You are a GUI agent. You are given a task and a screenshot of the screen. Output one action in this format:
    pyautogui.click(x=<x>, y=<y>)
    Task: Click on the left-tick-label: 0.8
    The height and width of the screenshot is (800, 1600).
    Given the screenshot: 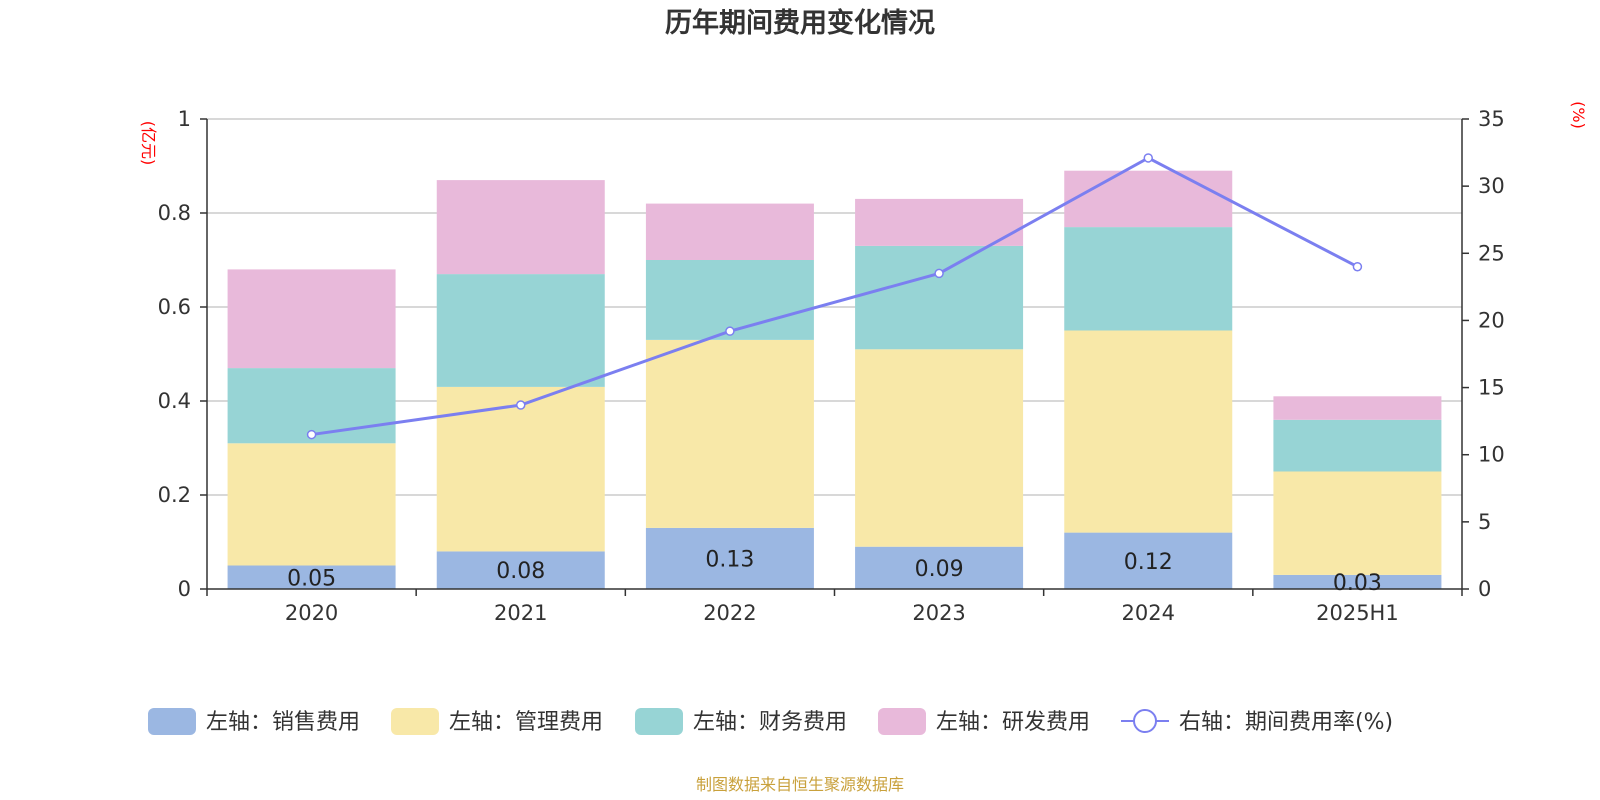 What is the action you would take?
    pyautogui.click(x=174, y=213)
    